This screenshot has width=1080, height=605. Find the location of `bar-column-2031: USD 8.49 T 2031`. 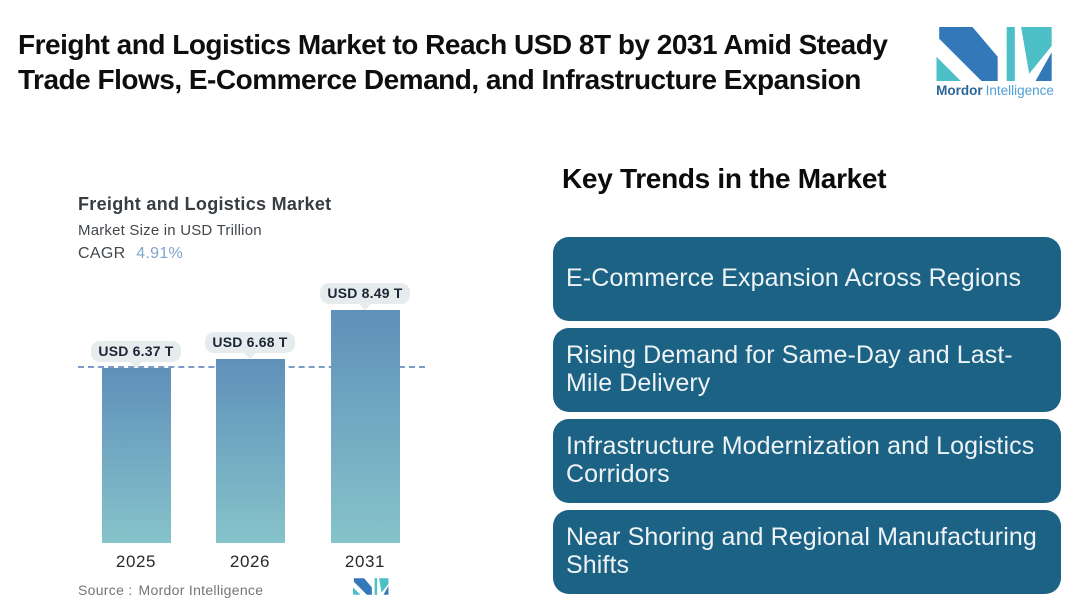

bar-column-2031: USD 8.49 T 2031 is located at coordinates (365, 428).